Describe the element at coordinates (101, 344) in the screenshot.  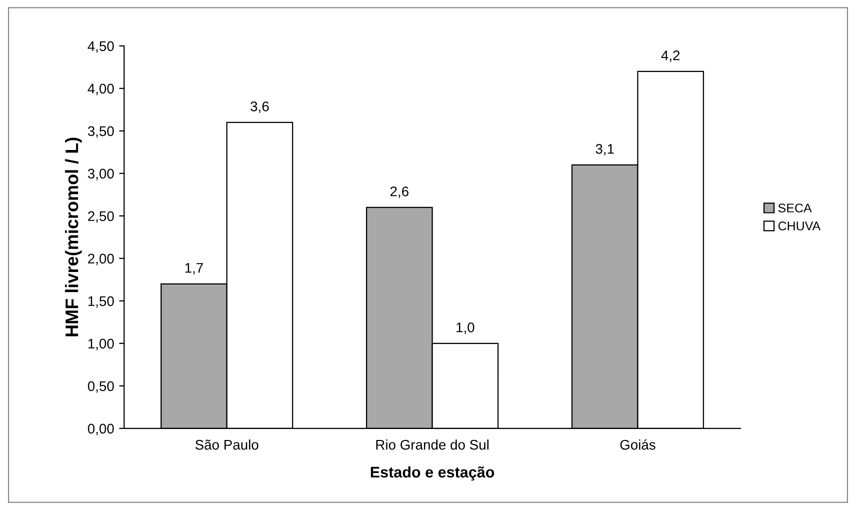
I see `y-tick-label: 1,00` at that location.